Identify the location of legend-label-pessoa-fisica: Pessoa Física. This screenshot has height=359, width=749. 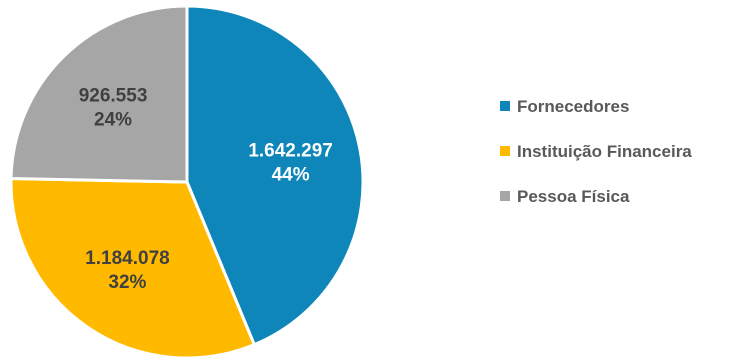
(573, 196).